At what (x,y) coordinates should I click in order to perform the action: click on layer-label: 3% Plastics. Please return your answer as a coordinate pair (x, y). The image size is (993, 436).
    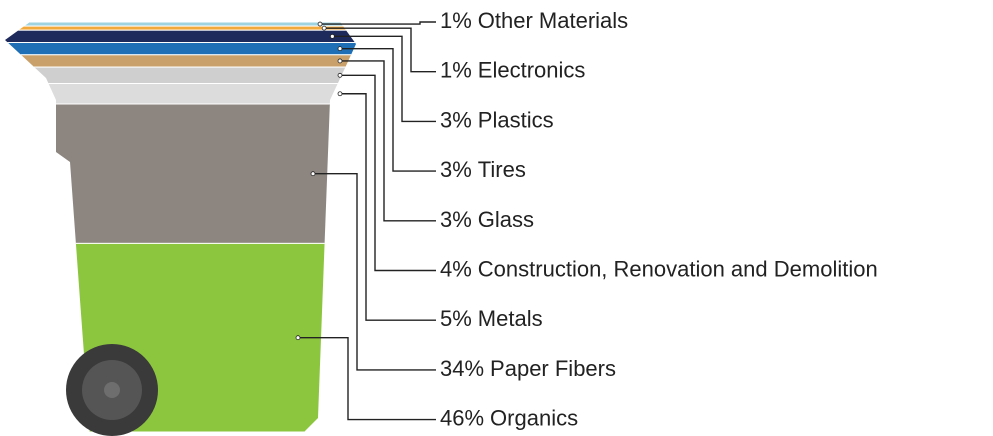
    Looking at the image, I should click on (497, 119).